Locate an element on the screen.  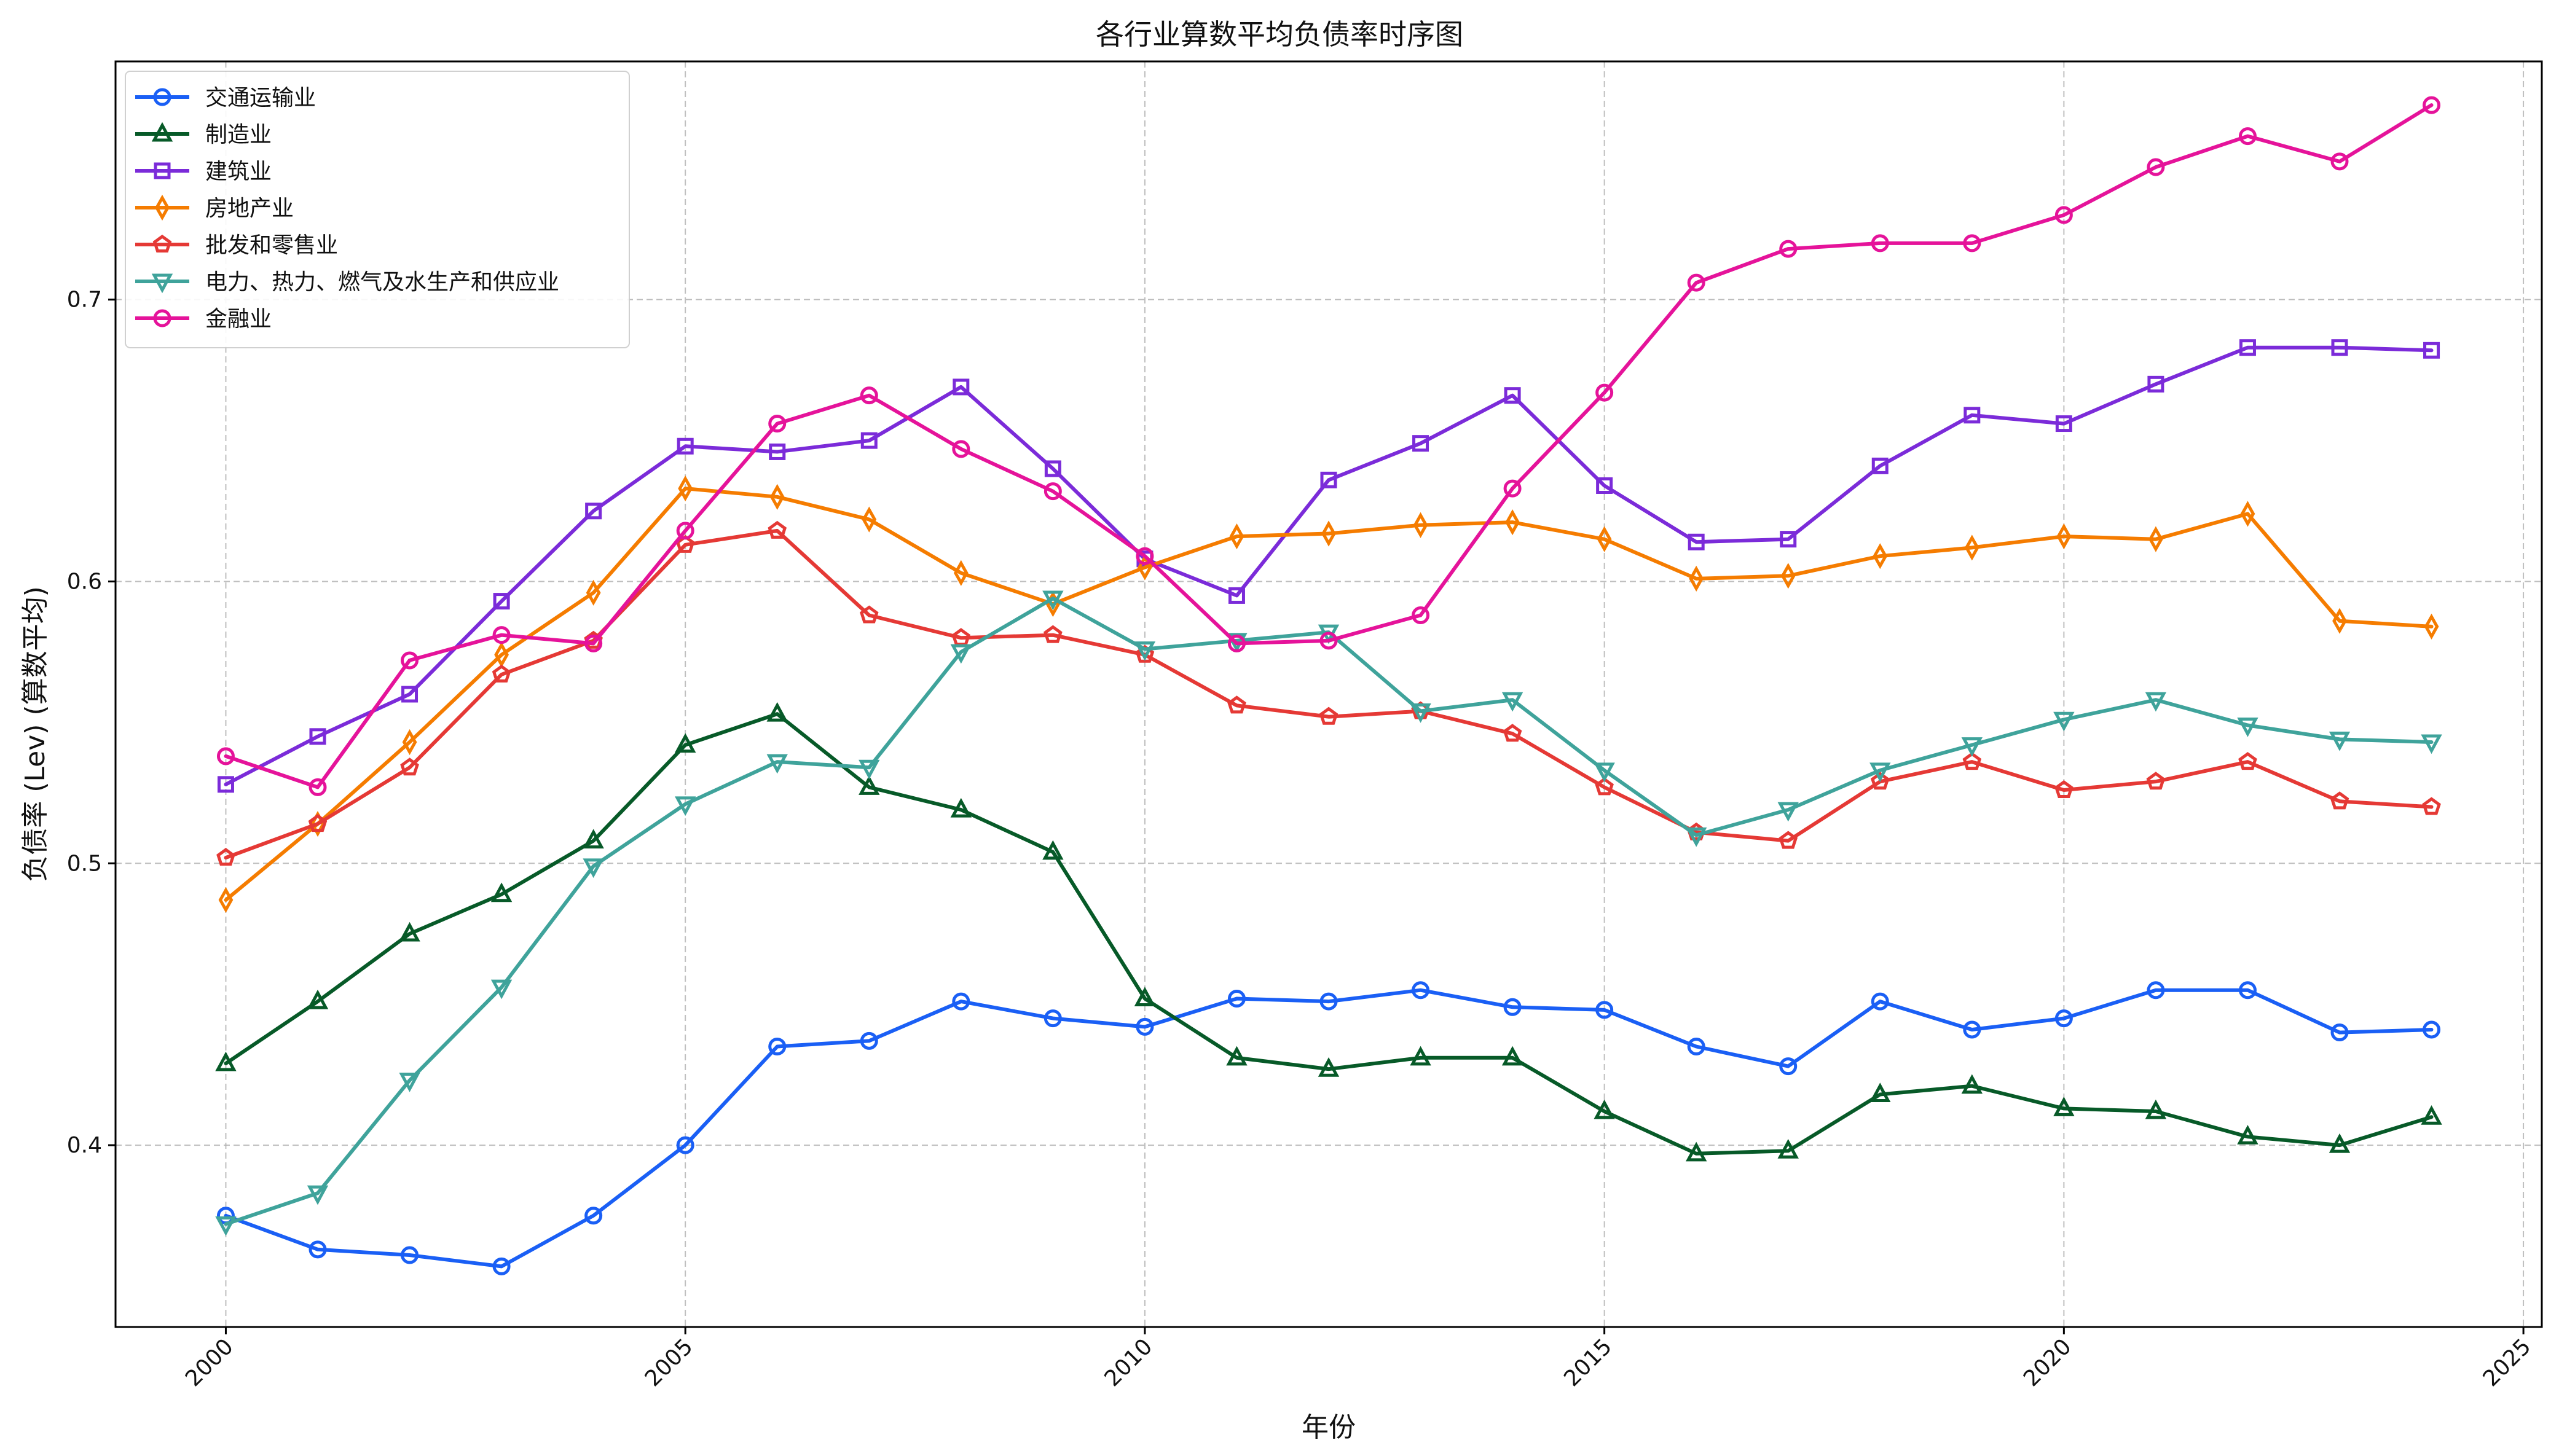
legend-item: 建筑业 is located at coordinates (203, 171).